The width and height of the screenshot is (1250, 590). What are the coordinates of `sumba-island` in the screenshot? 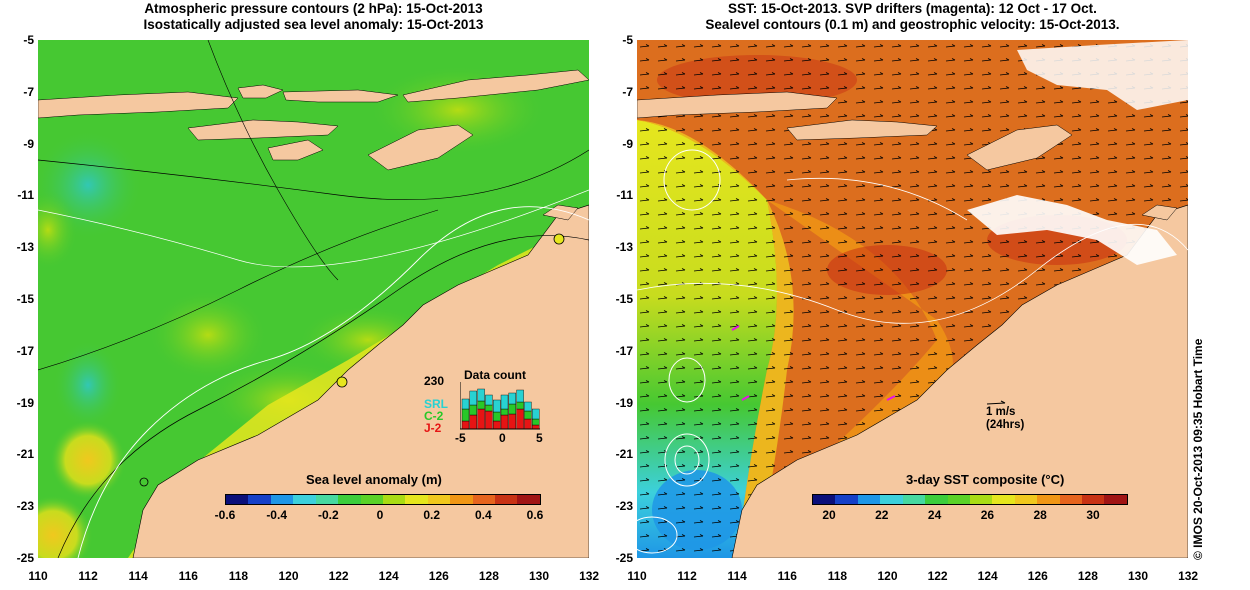 It's located at (295, 150).